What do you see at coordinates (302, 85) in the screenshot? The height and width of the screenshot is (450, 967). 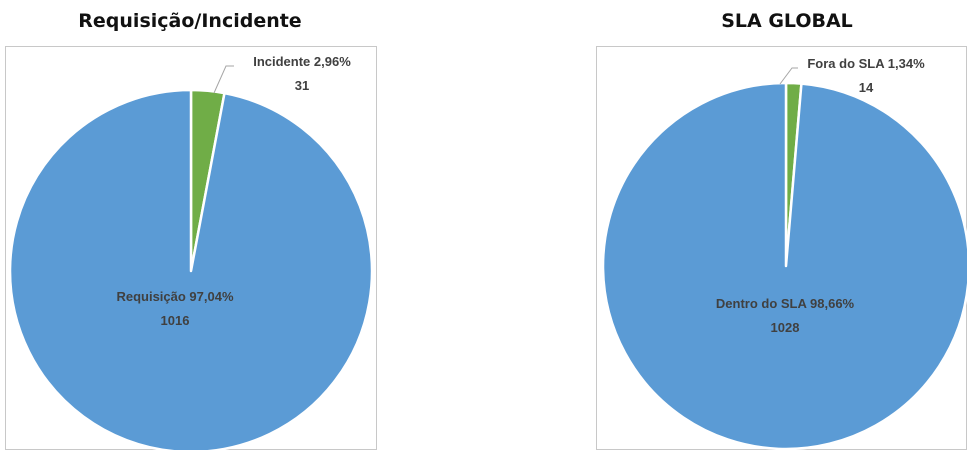 I see `chart-1-value-incidente: 31` at bounding box center [302, 85].